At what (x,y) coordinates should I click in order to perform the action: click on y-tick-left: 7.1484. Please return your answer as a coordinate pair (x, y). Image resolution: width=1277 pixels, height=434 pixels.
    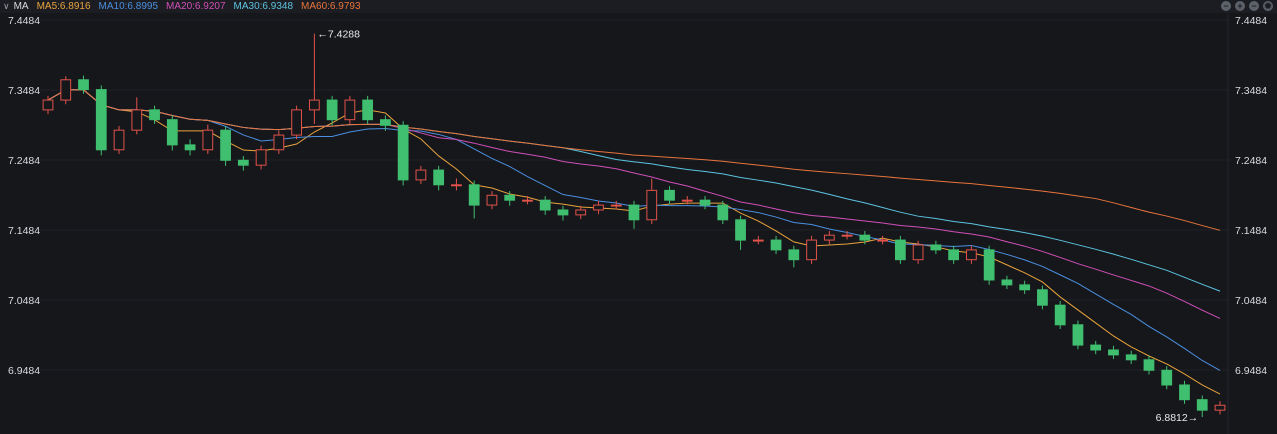
    Looking at the image, I should click on (24, 231).